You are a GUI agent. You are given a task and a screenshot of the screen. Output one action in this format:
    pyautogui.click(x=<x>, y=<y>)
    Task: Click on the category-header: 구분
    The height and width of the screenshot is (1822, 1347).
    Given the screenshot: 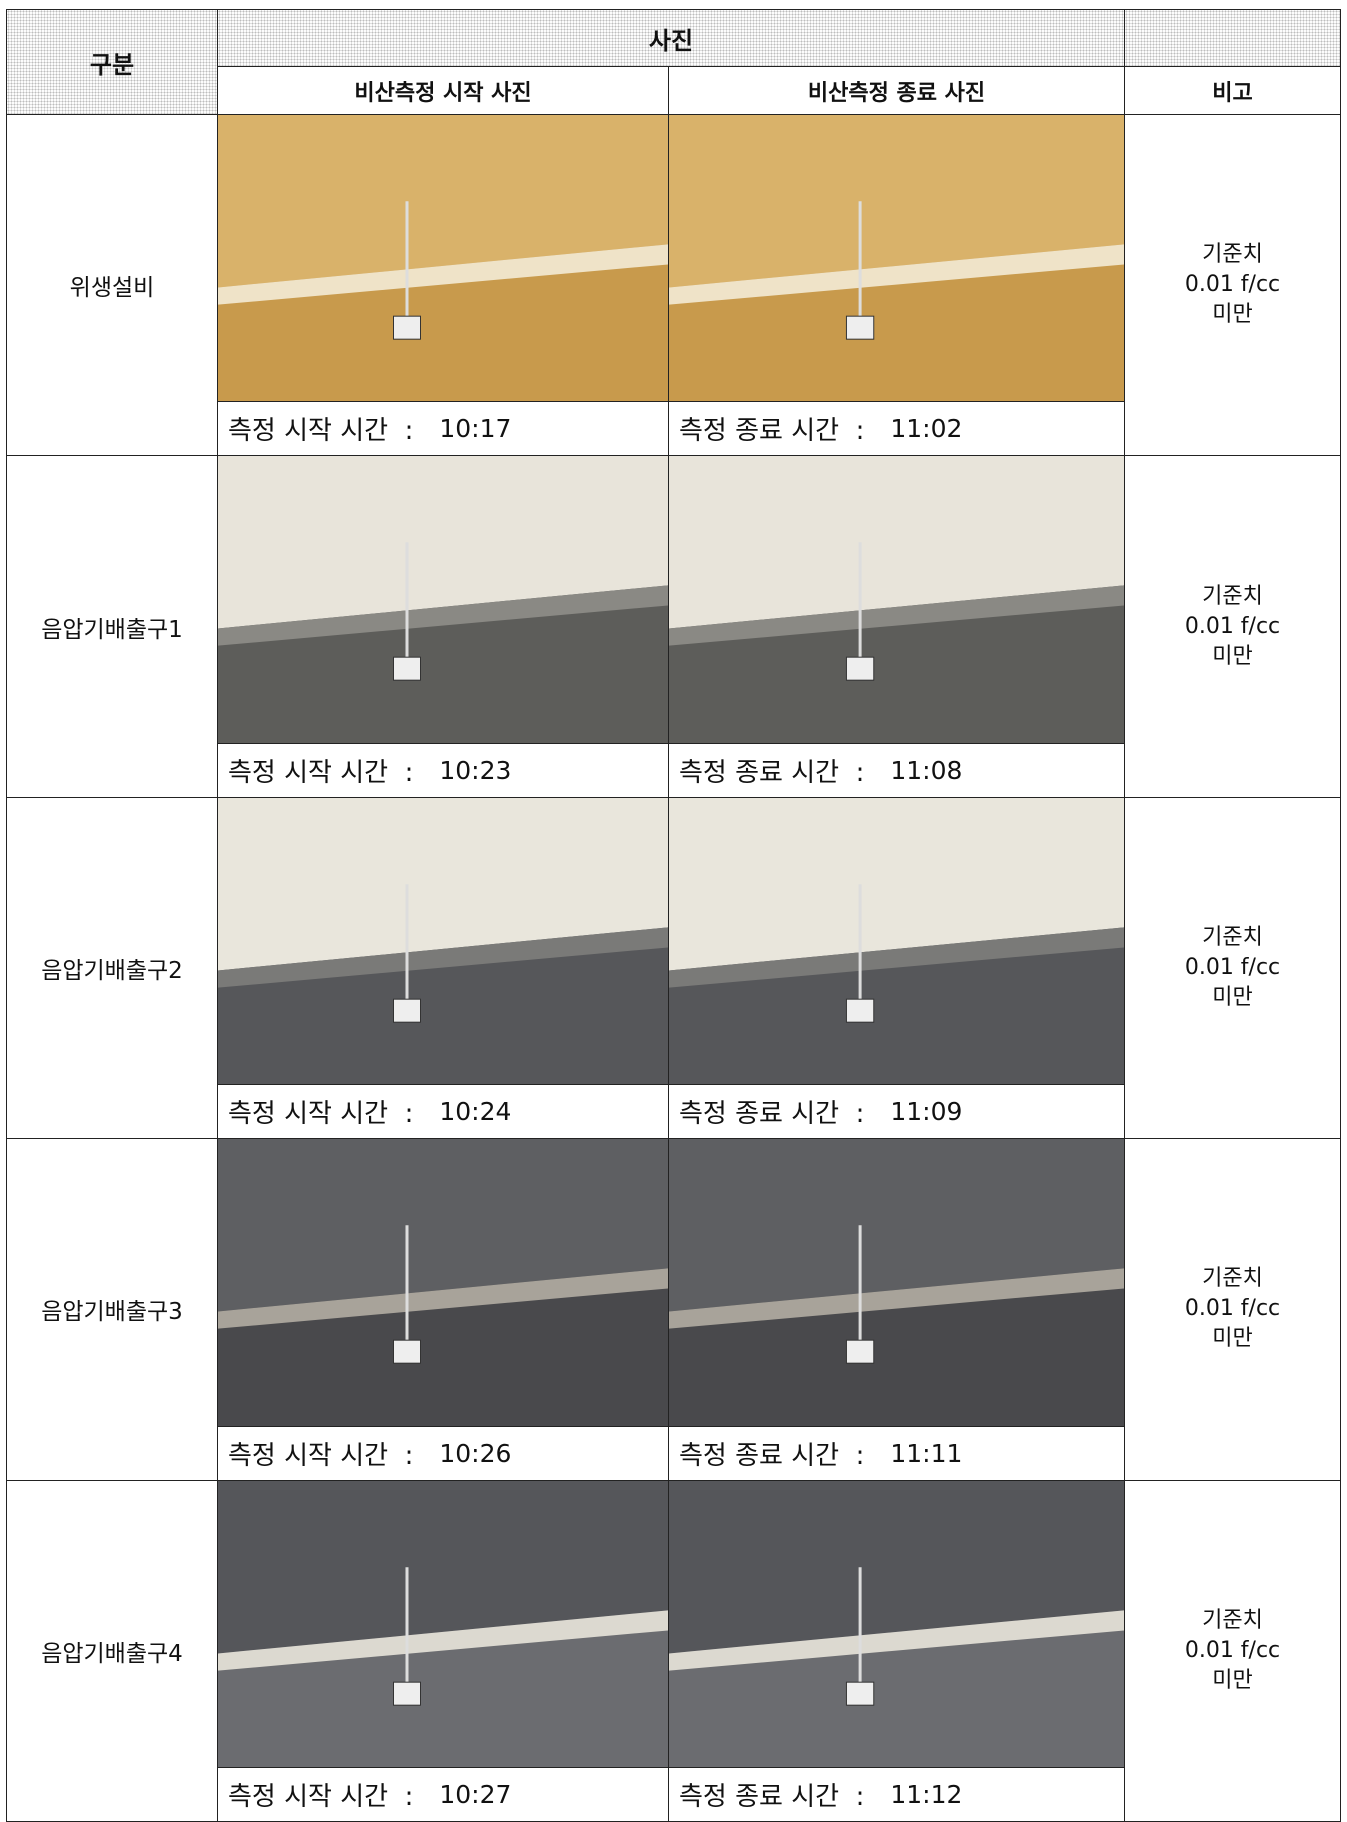 What is the action you would take?
    pyautogui.click(x=112, y=62)
    